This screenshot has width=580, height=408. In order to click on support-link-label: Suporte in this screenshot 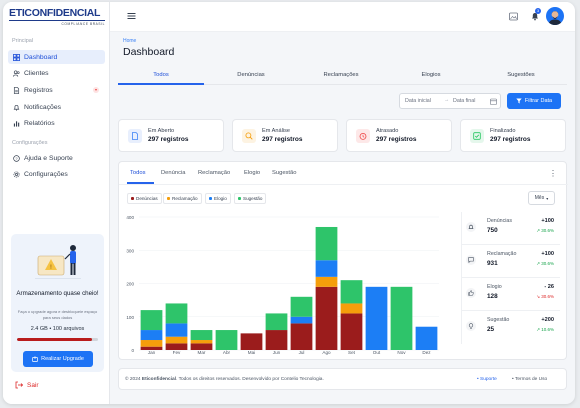, I will do `click(488, 379)`.